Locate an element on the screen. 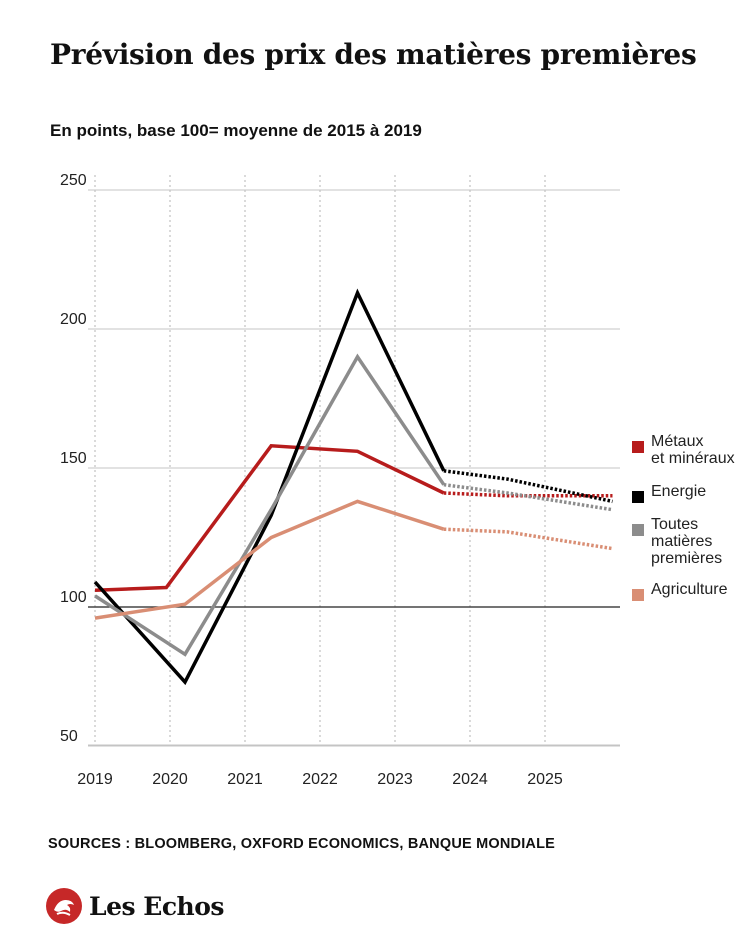  x-tick-label: 2022 is located at coordinates (320, 779).